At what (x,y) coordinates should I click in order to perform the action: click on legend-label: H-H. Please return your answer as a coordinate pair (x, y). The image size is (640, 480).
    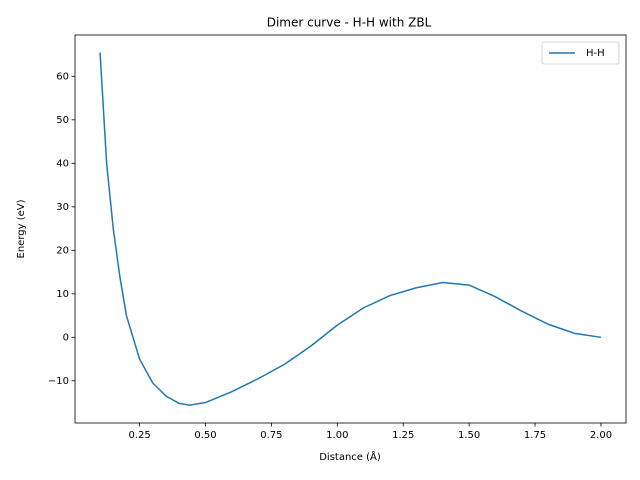
    Looking at the image, I should click on (595, 53).